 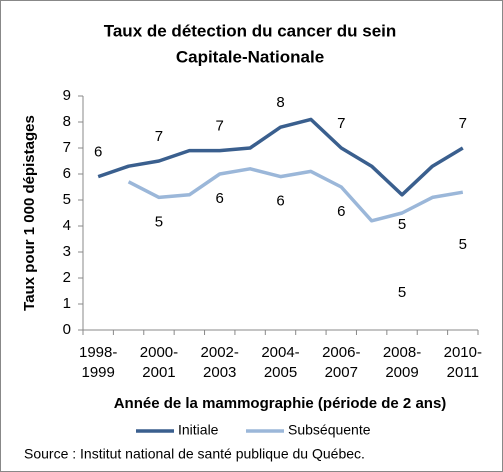 I want to click on y-tick-label: 2, so click(x=67, y=277).